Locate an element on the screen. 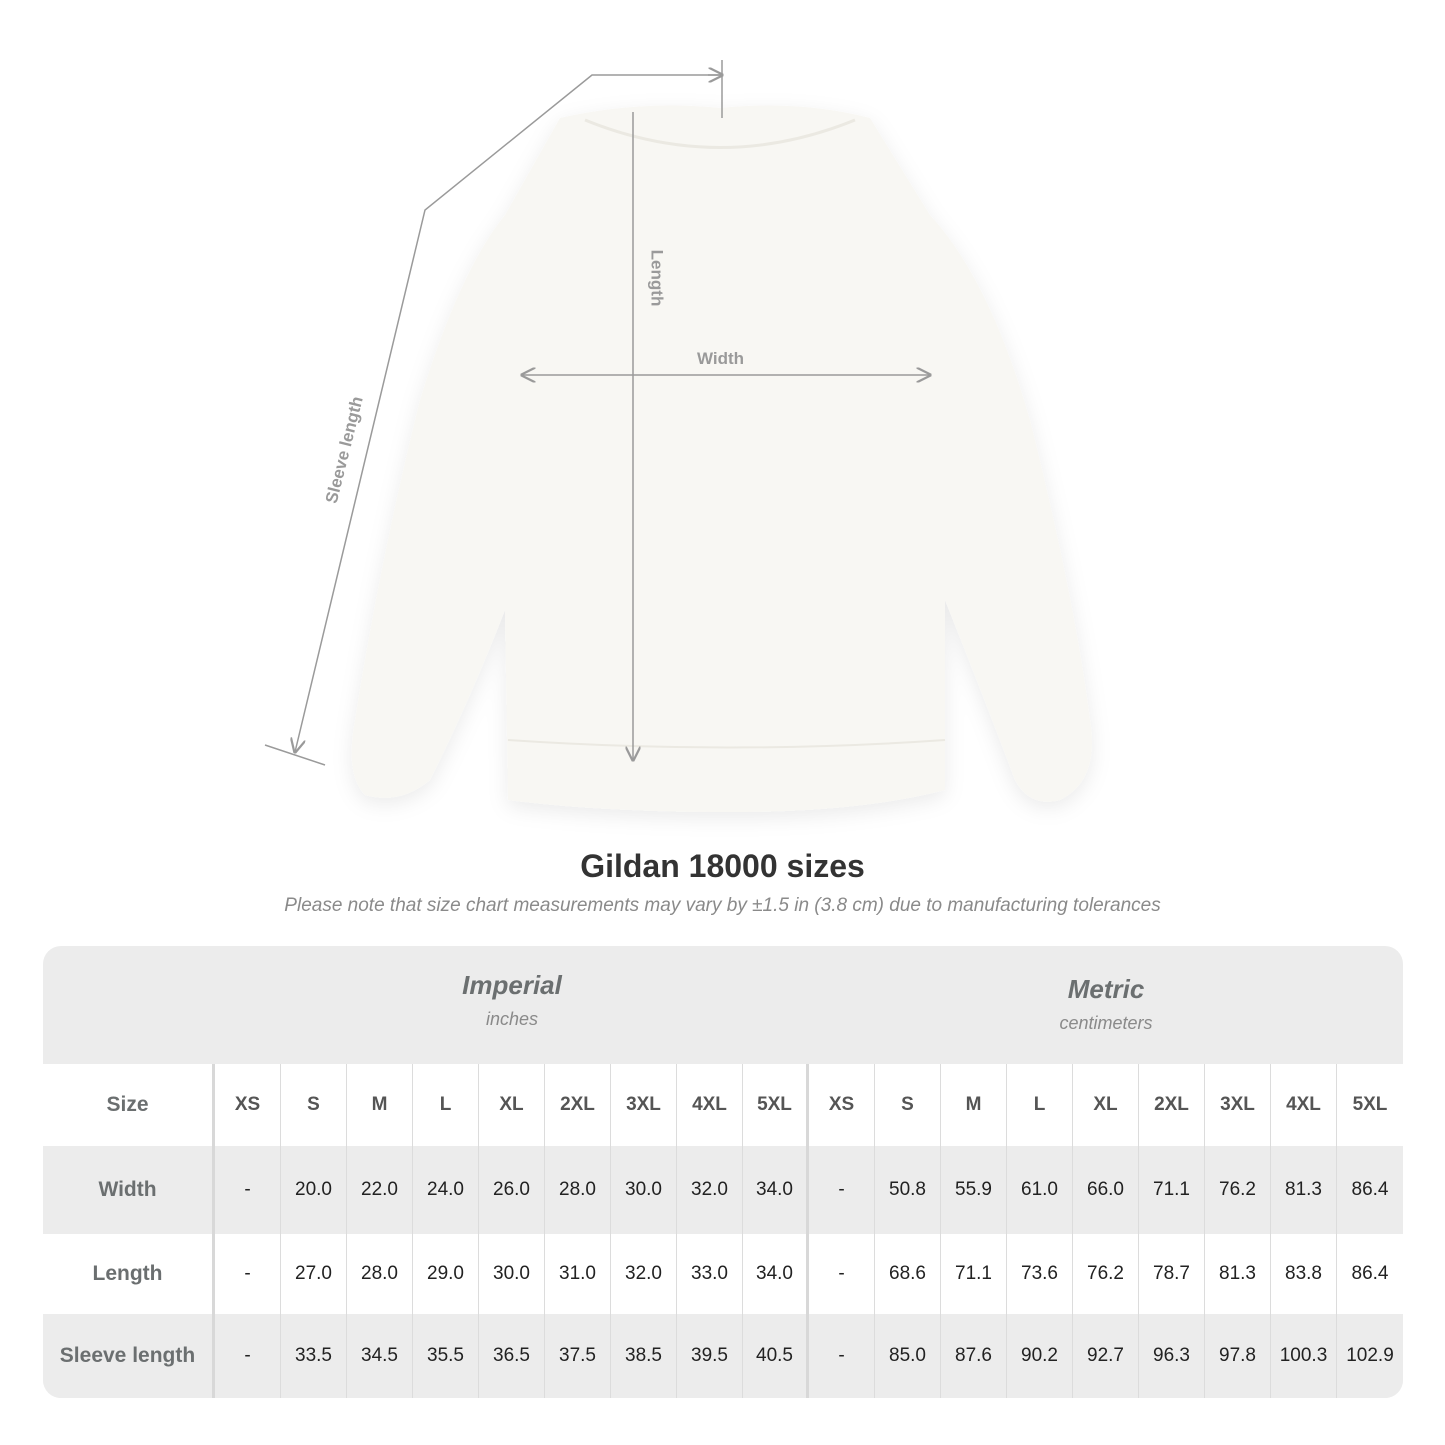  value-imperial: 34.5 is located at coordinates (380, 1356).